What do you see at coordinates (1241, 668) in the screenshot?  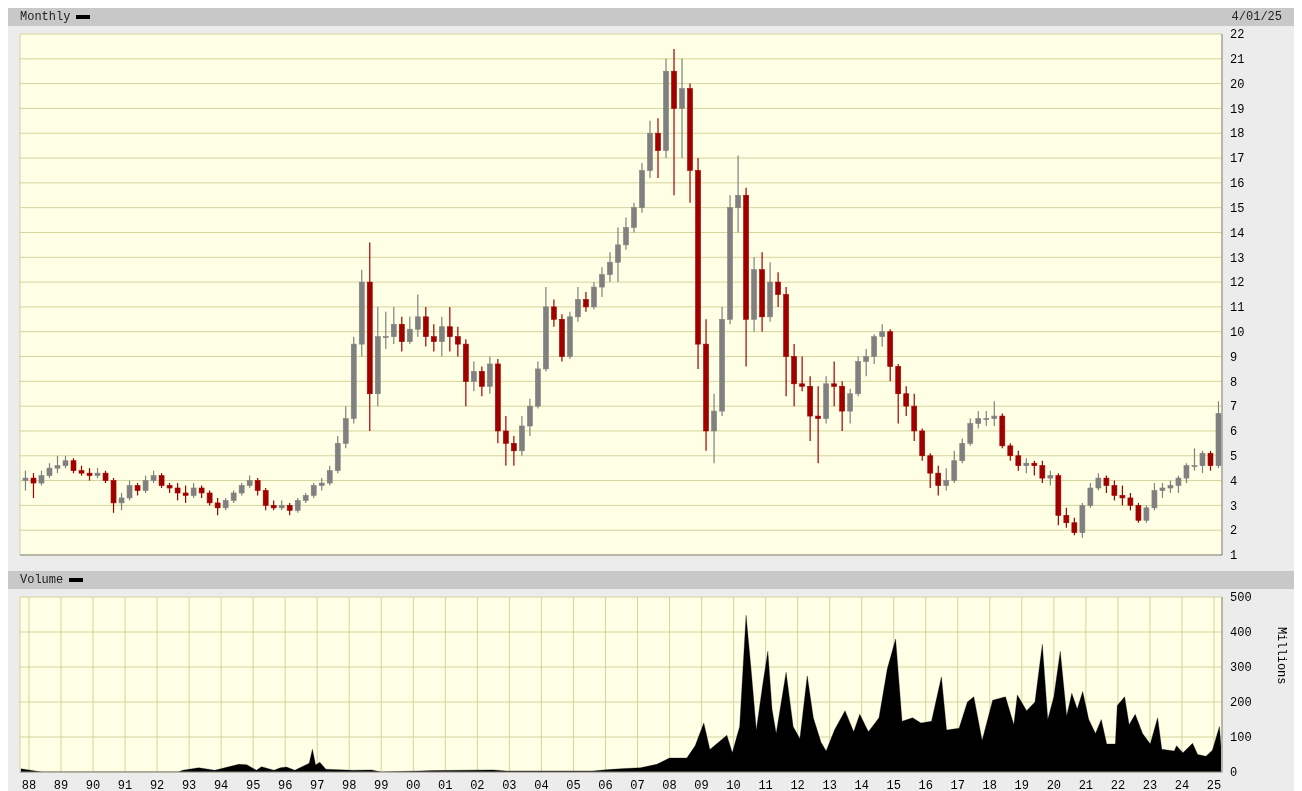 I see `y-tick-label: 300` at bounding box center [1241, 668].